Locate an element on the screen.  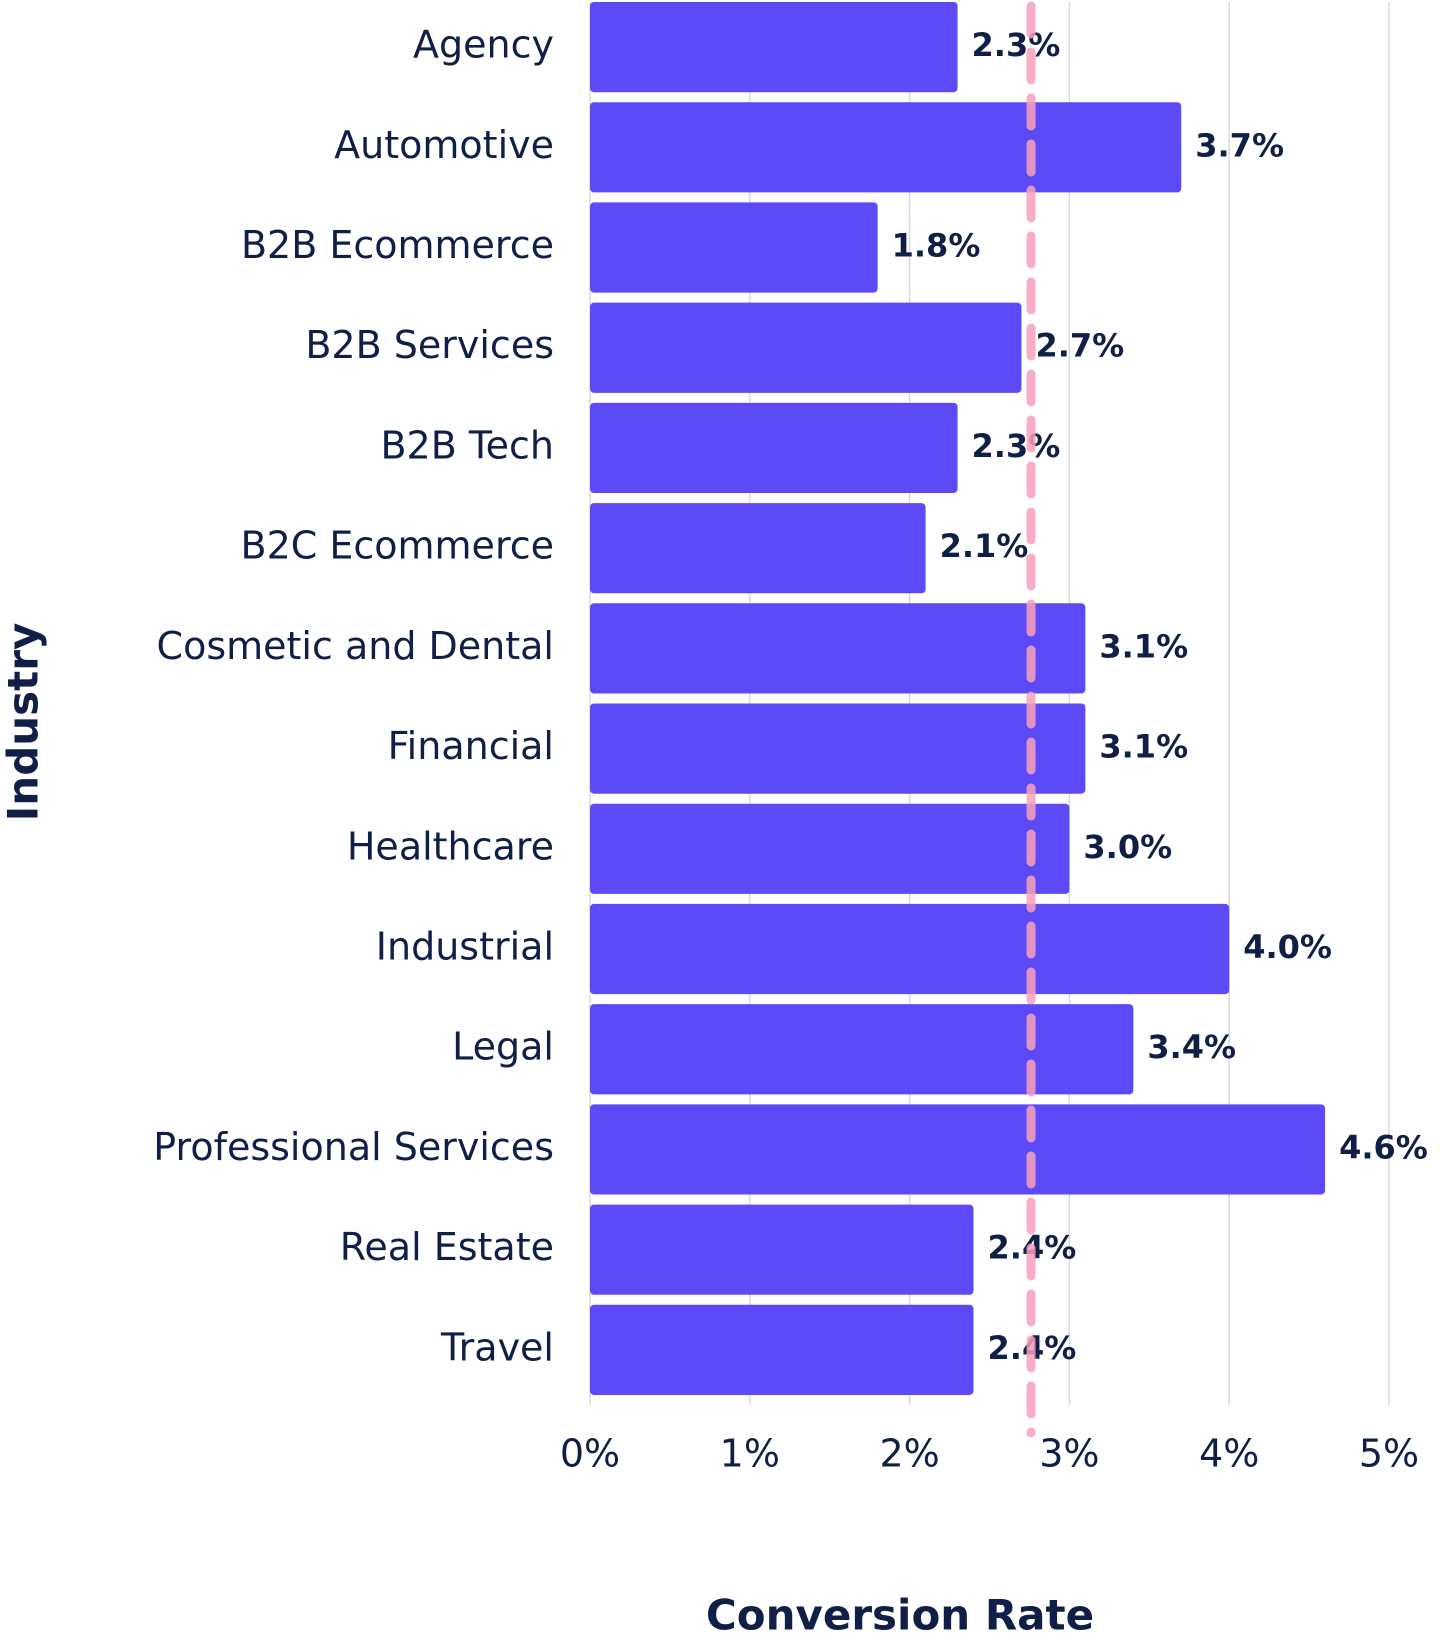
value-label: 2.7% is located at coordinates (1079, 346).